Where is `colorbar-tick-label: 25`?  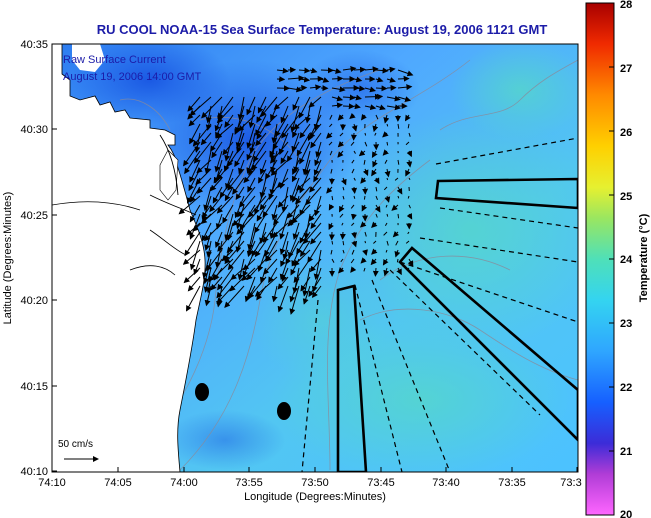
colorbar-tick-label: 25 is located at coordinates (626, 197).